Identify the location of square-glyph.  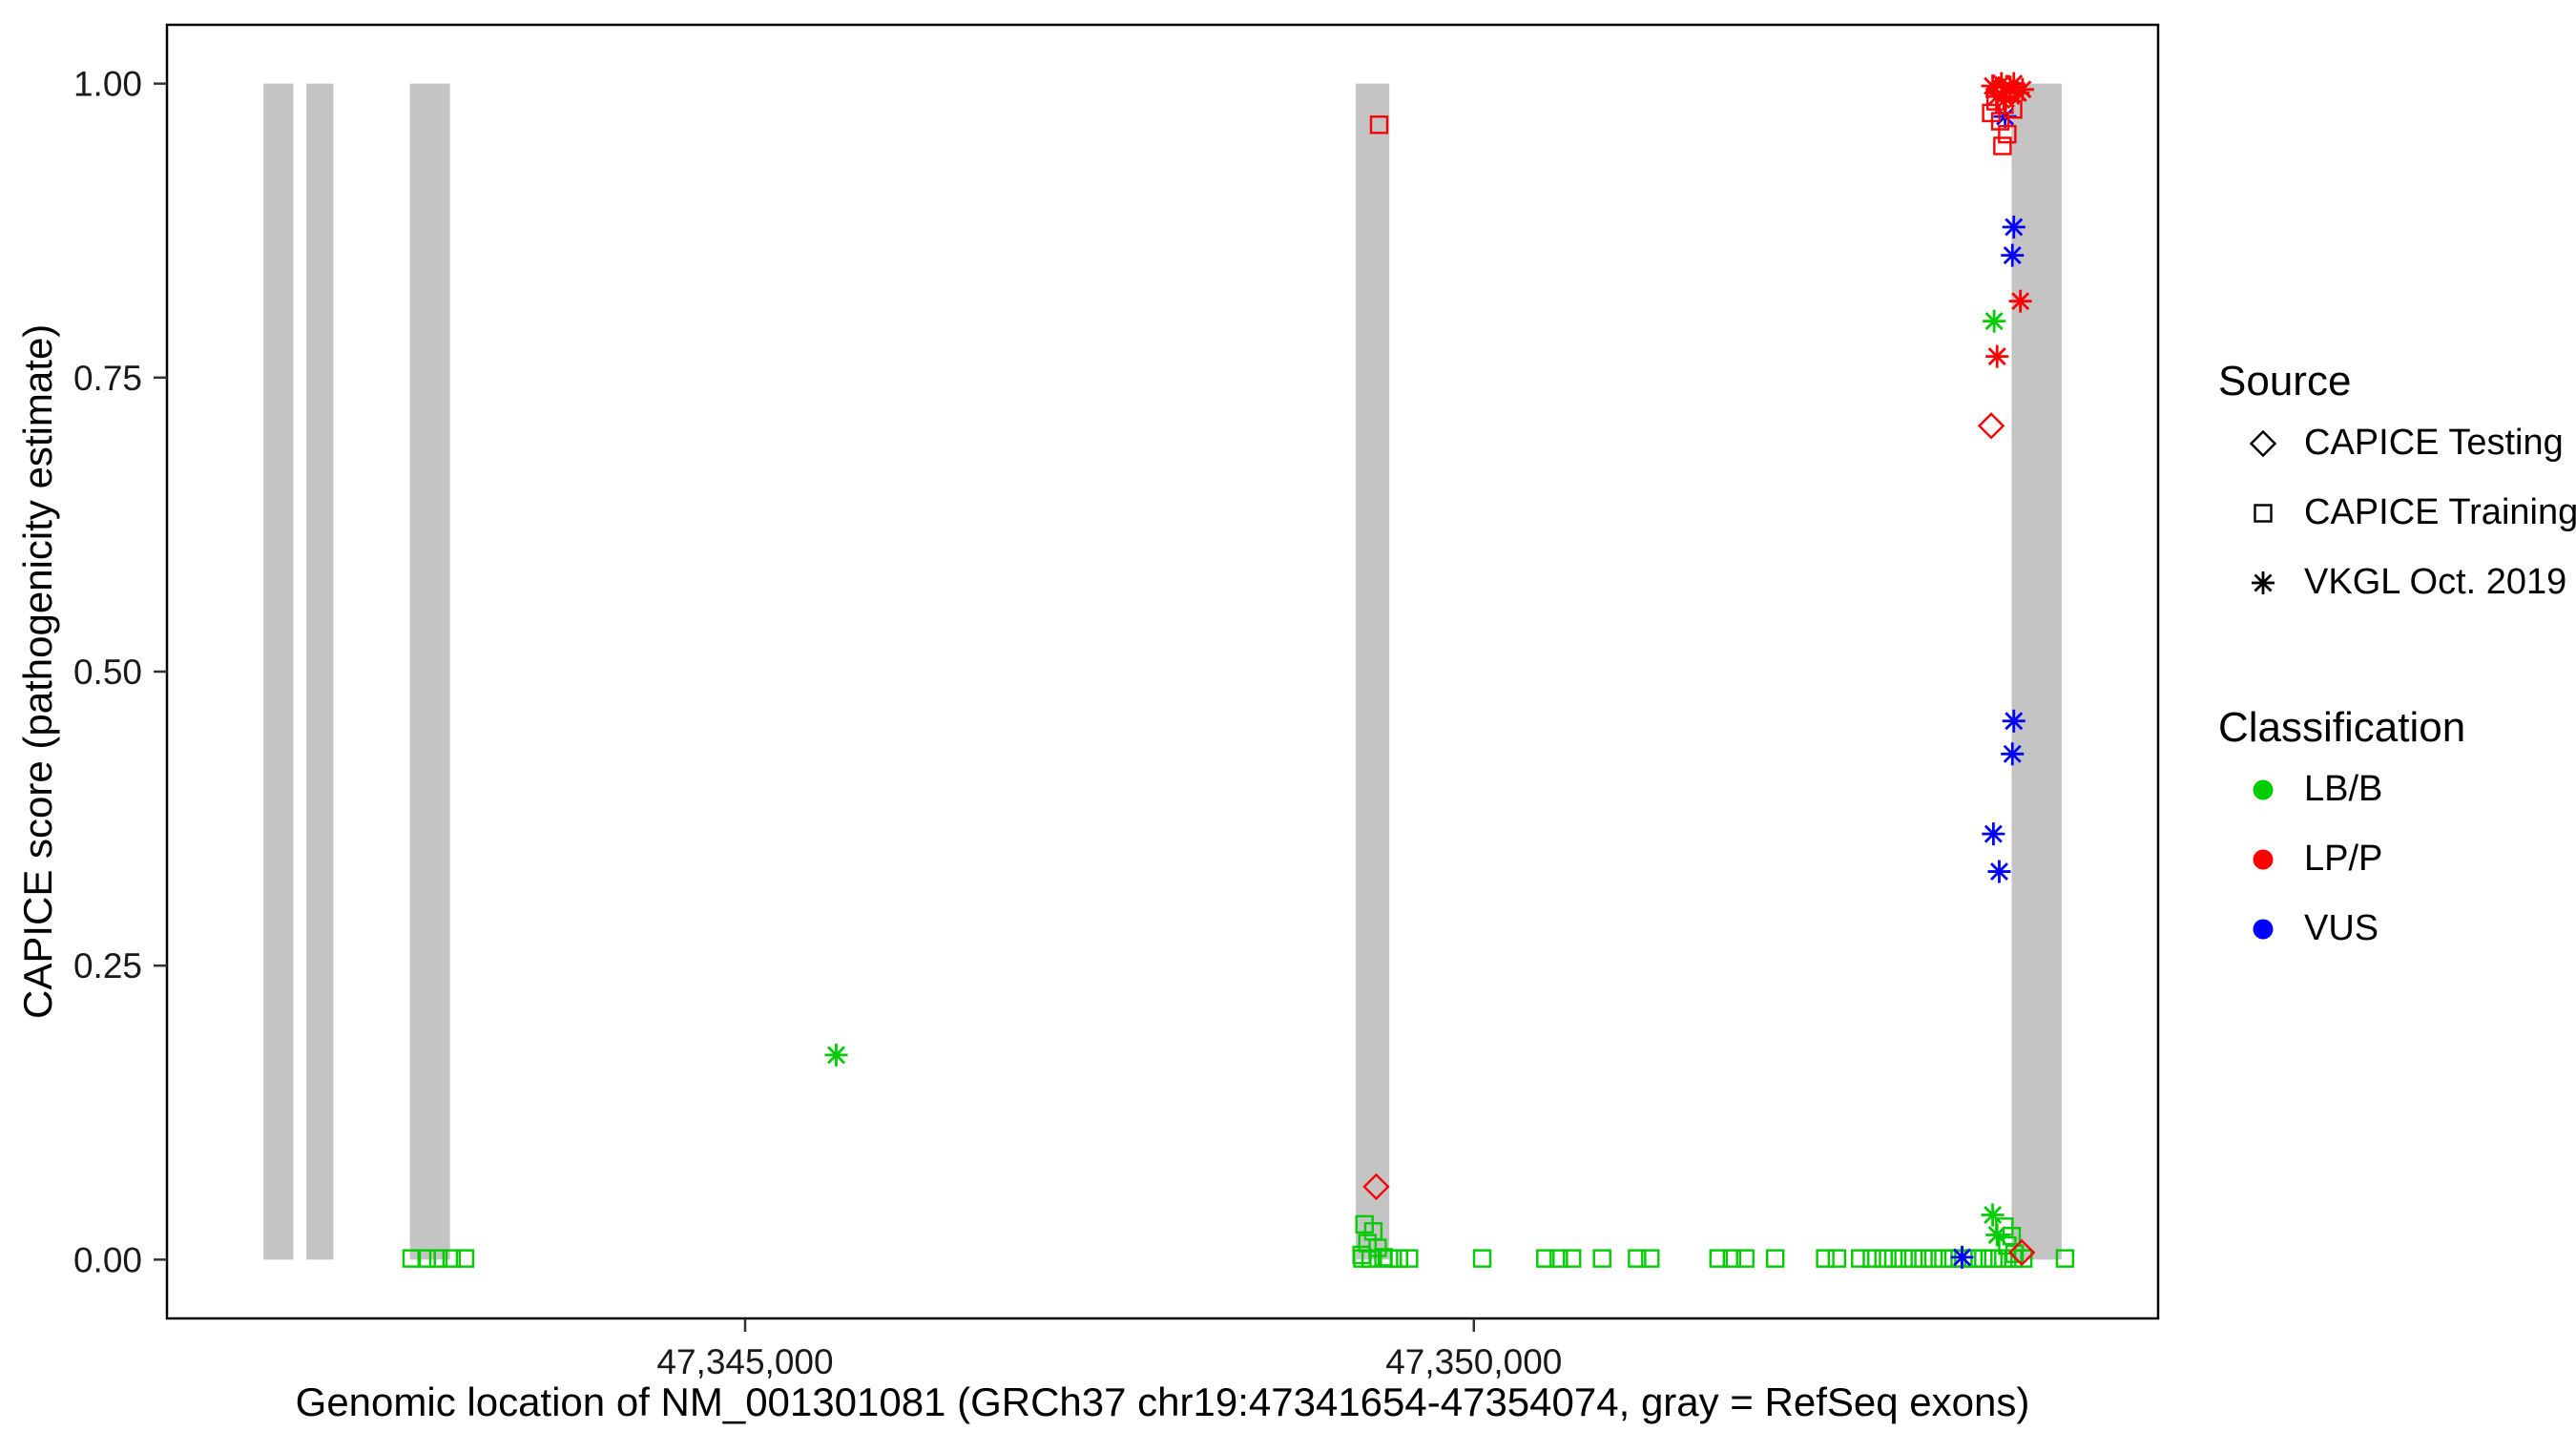
(2263, 513).